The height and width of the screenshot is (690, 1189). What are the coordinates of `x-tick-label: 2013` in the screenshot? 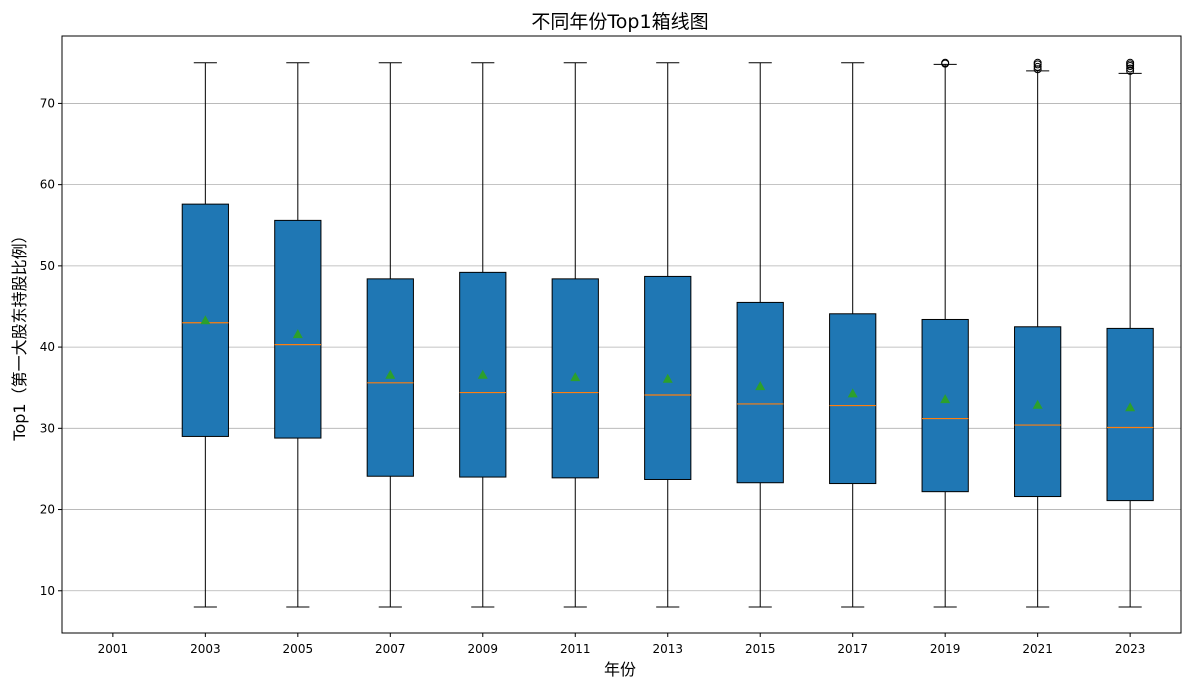 It's located at (667, 649).